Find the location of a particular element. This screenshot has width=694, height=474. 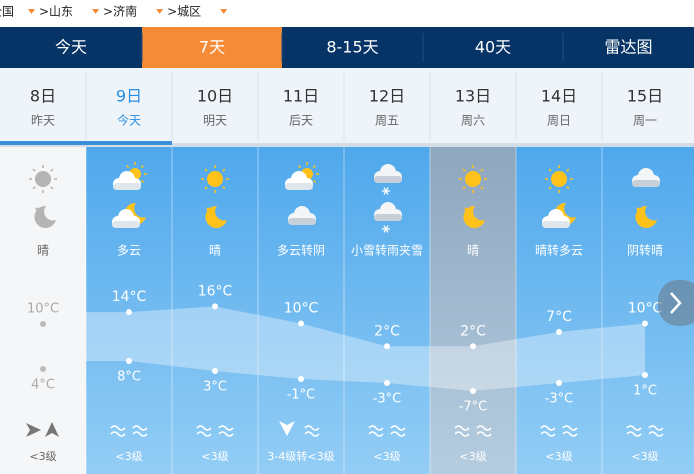

weather-text: 晴转多云 is located at coordinates (559, 250).